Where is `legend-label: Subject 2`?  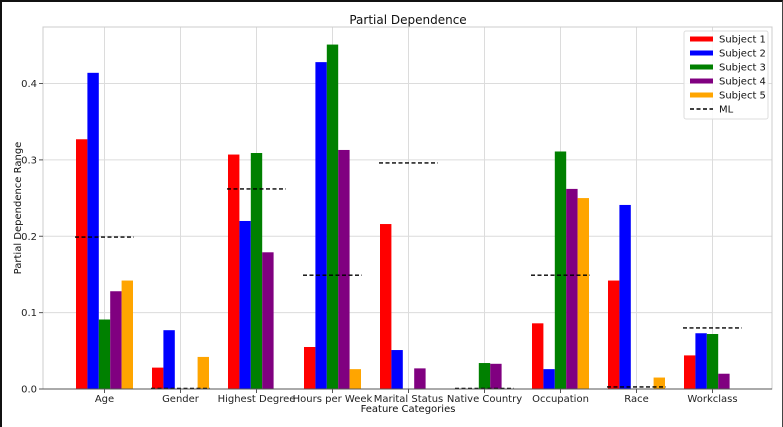 legend-label: Subject 2 is located at coordinates (742, 54).